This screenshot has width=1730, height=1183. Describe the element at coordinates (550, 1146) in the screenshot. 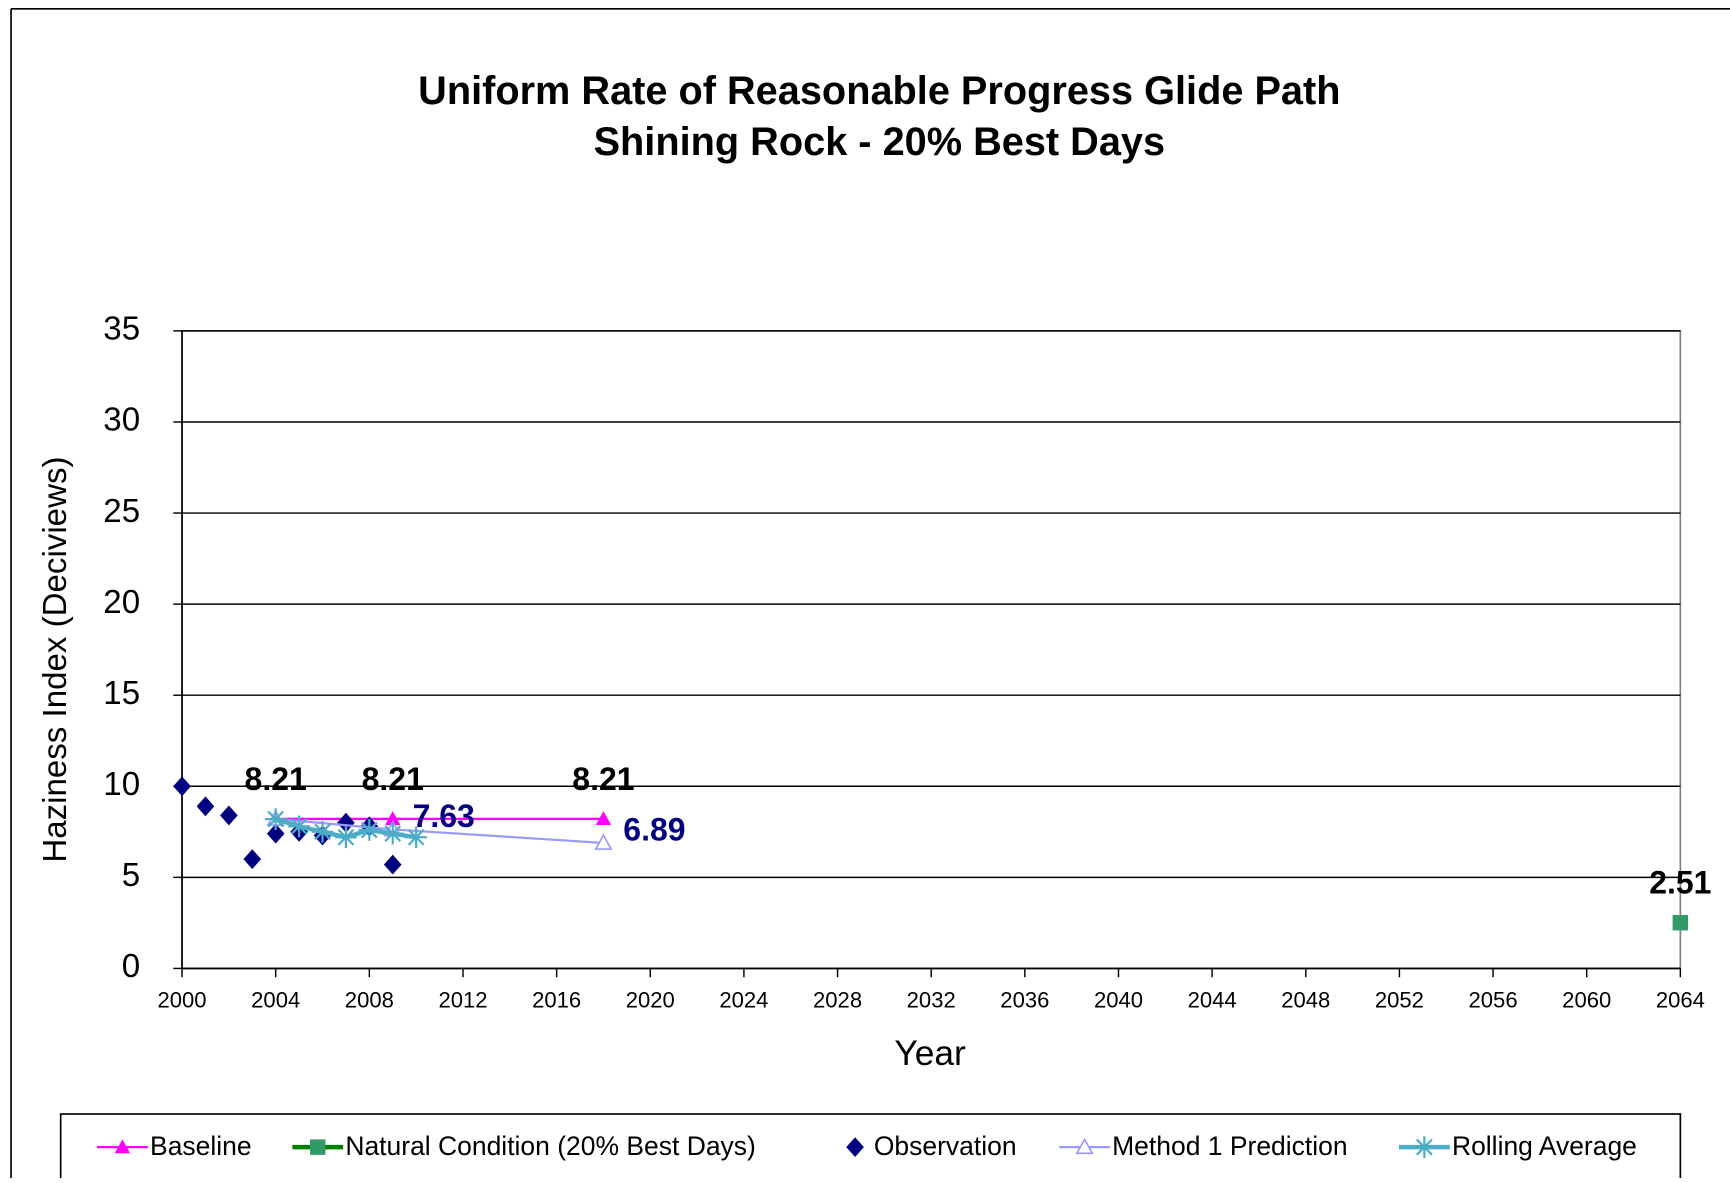

I see `legend-label: Natural Condition (20% Best Days)` at that location.